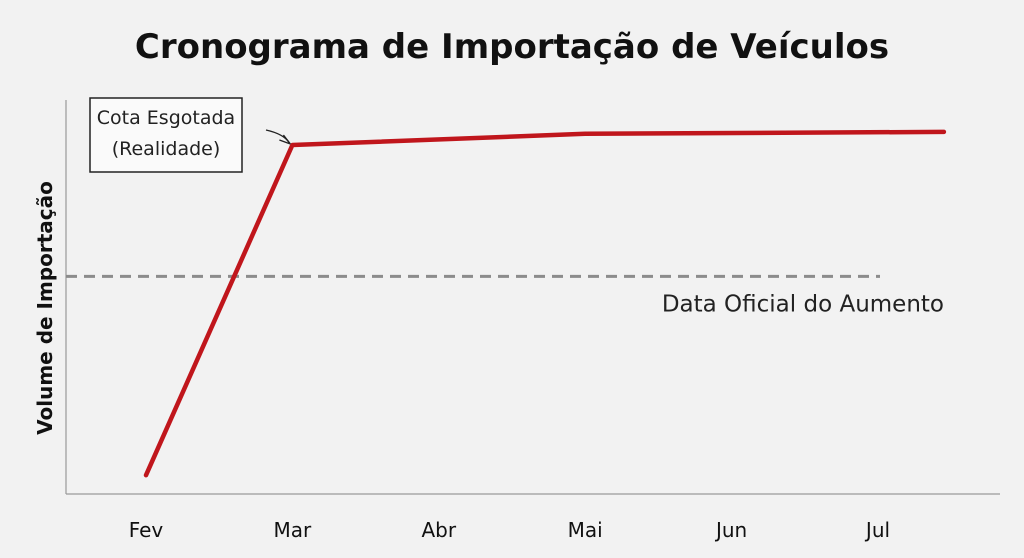 This screenshot has height=558, width=1024. What do you see at coordinates (438, 530) in the screenshot?
I see `x-tick-label: Abr` at bounding box center [438, 530].